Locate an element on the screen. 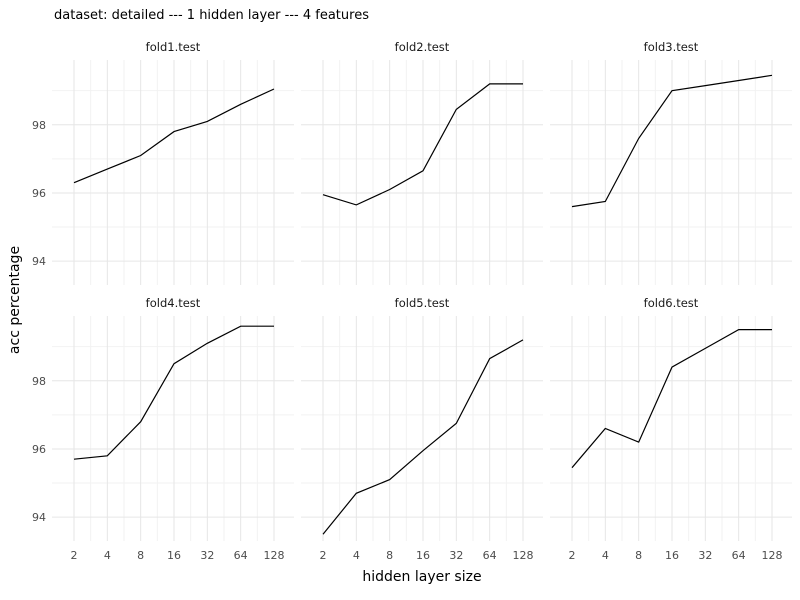  facet-panel-fold1-test: fold1.test 94 96 98 is located at coordinates (163, 162).